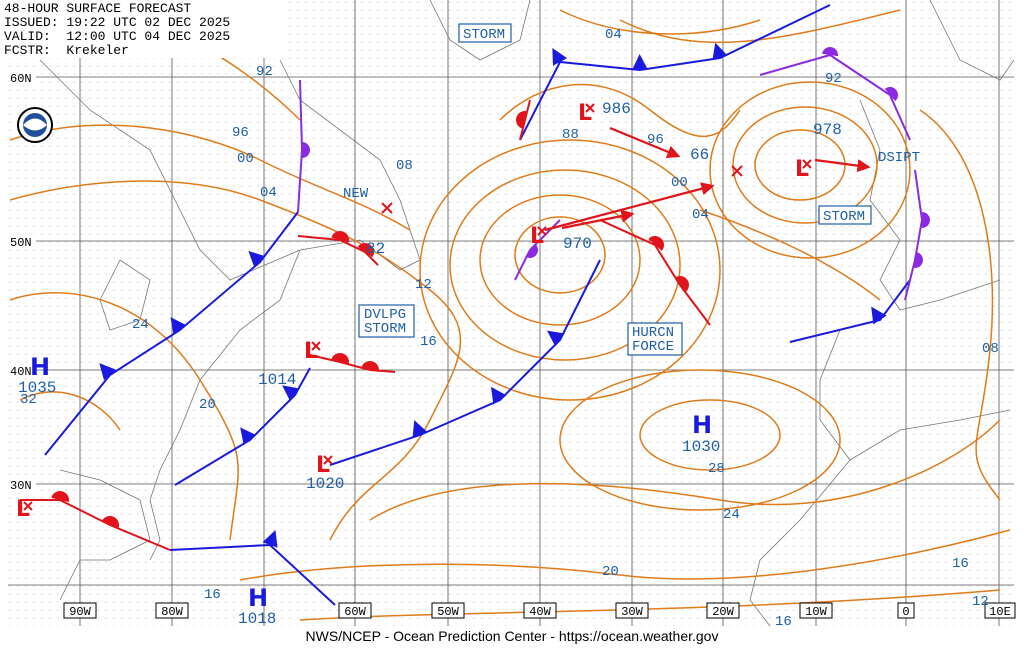  What do you see at coordinates (277, 380) in the screenshot?
I see `low-pressure: 1014` at bounding box center [277, 380].